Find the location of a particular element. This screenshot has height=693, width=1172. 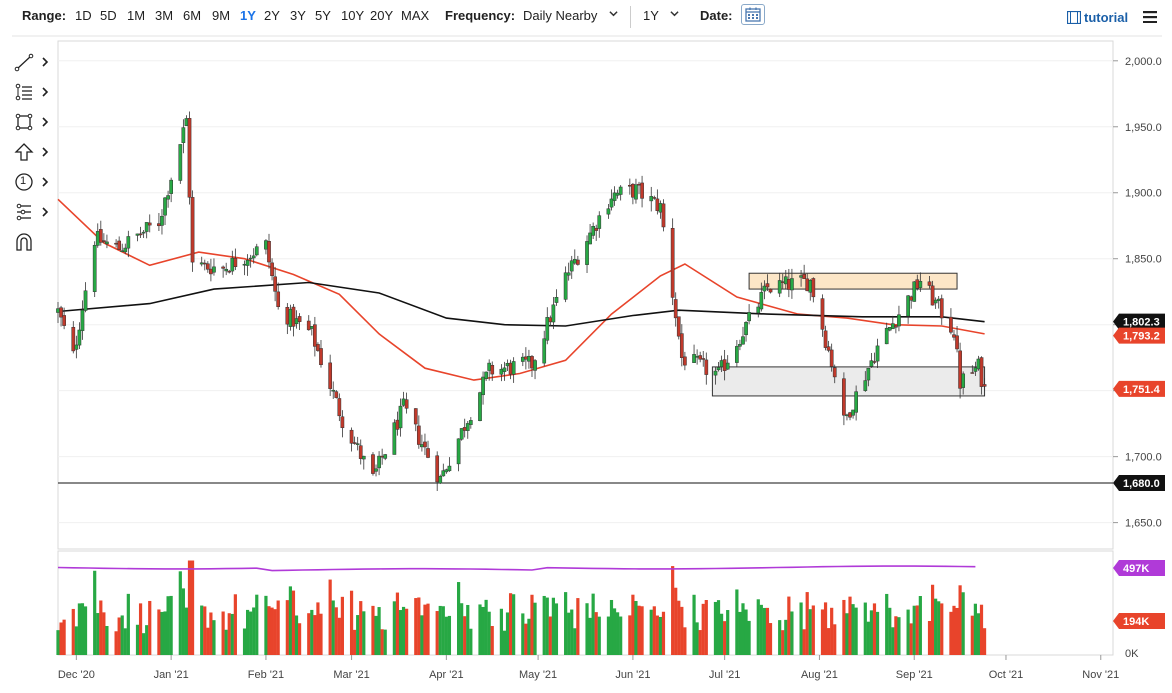

range-button-5y: 5Y is located at coordinates (323, 15).